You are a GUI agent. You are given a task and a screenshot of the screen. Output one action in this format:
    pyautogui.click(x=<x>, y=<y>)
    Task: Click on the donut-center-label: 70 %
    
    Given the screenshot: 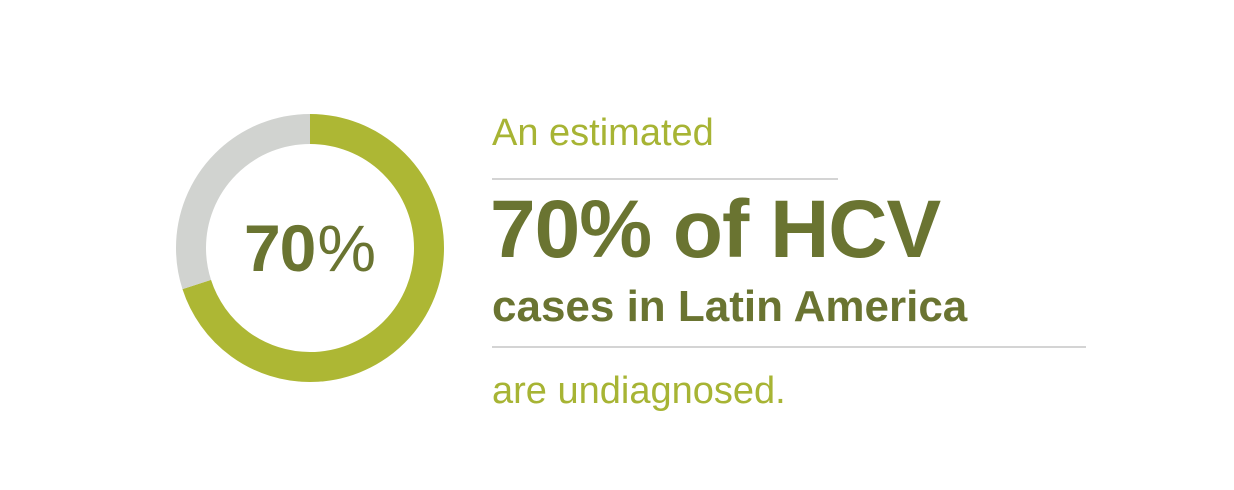 What is the action you would take?
    pyautogui.click(x=310, y=248)
    